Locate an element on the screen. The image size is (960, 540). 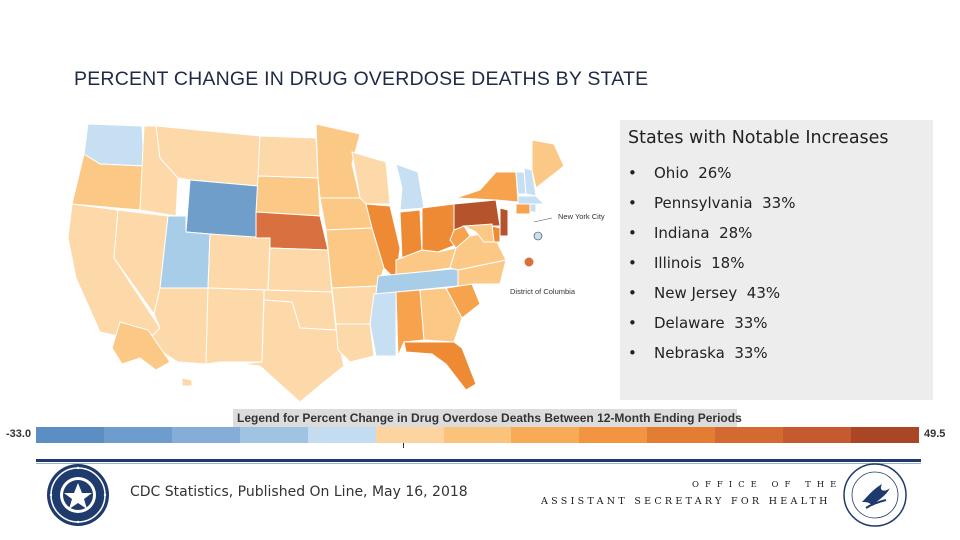
legend-min-value: -33.0 is located at coordinates (19, 434).